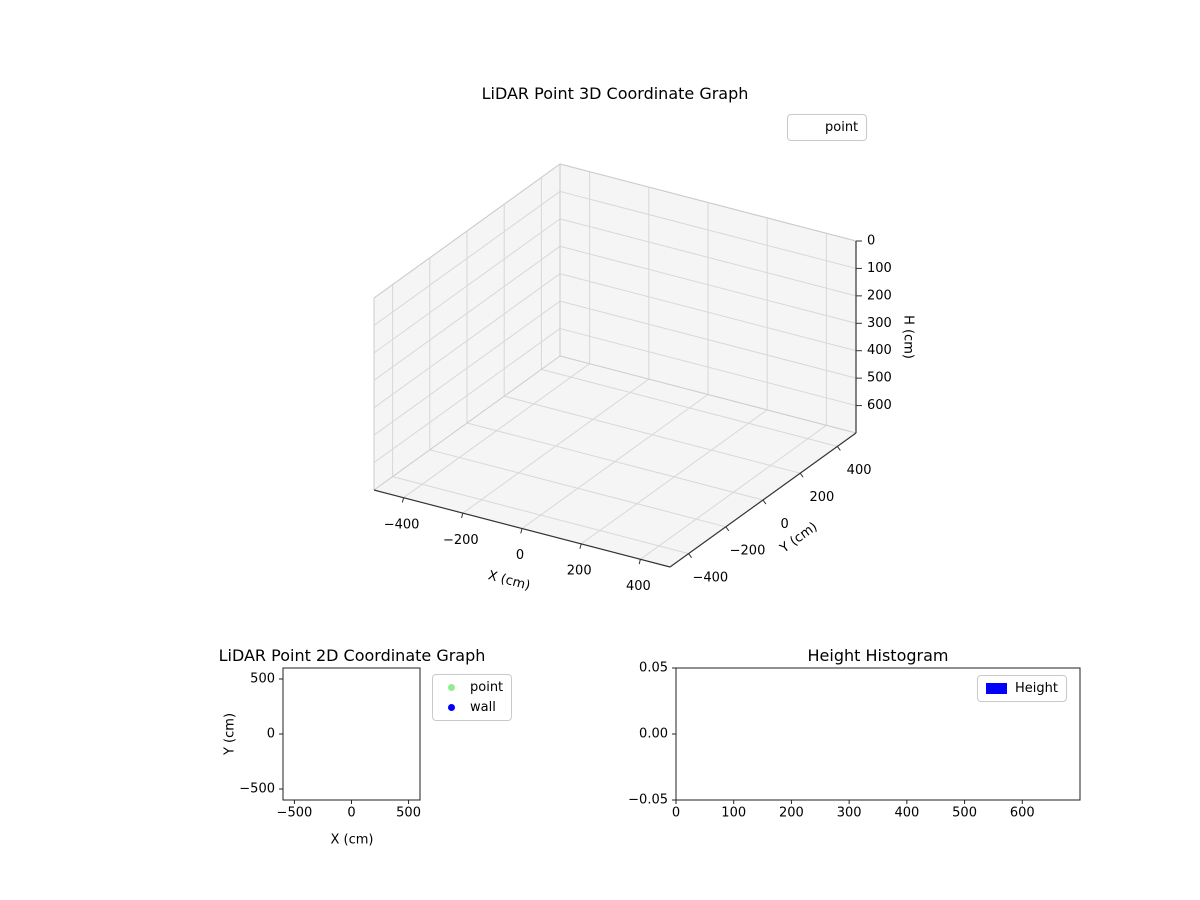 The width and height of the screenshot is (1200, 900). Describe the element at coordinates (508, 581) in the screenshot. I see `plot3d-xlabel: X (cm)` at that location.